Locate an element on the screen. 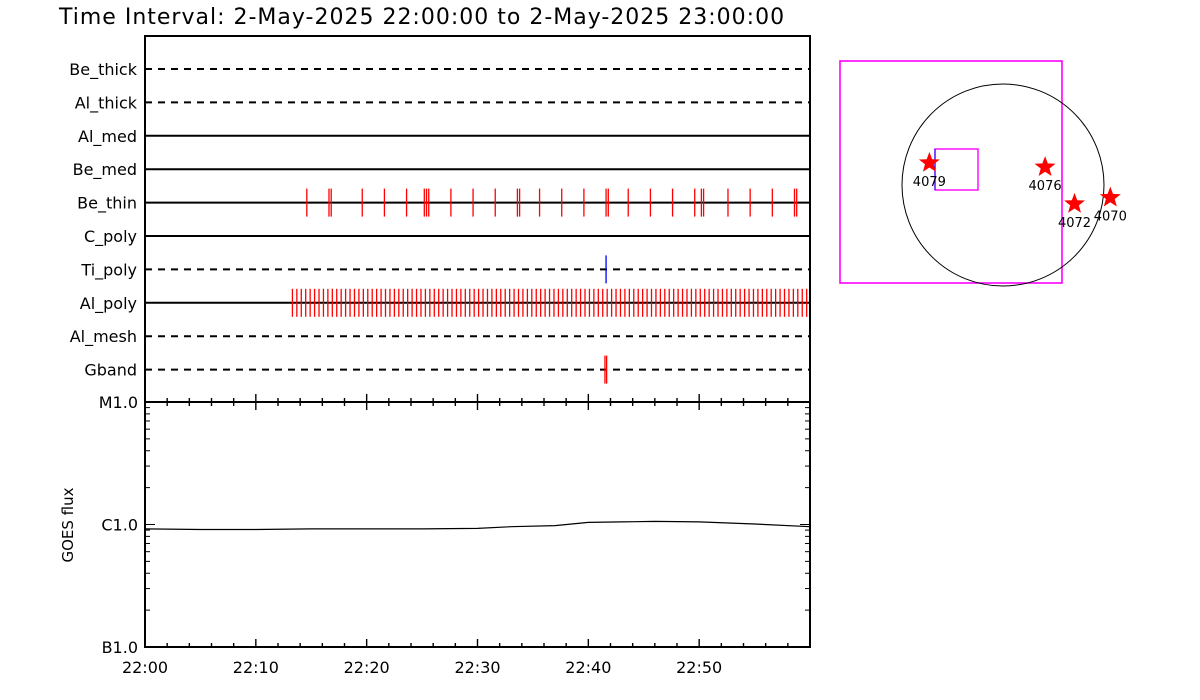 The width and height of the screenshot is (1200, 700). solar-map-panel: 4079 4076 4072 4070 is located at coordinates (983, 173).